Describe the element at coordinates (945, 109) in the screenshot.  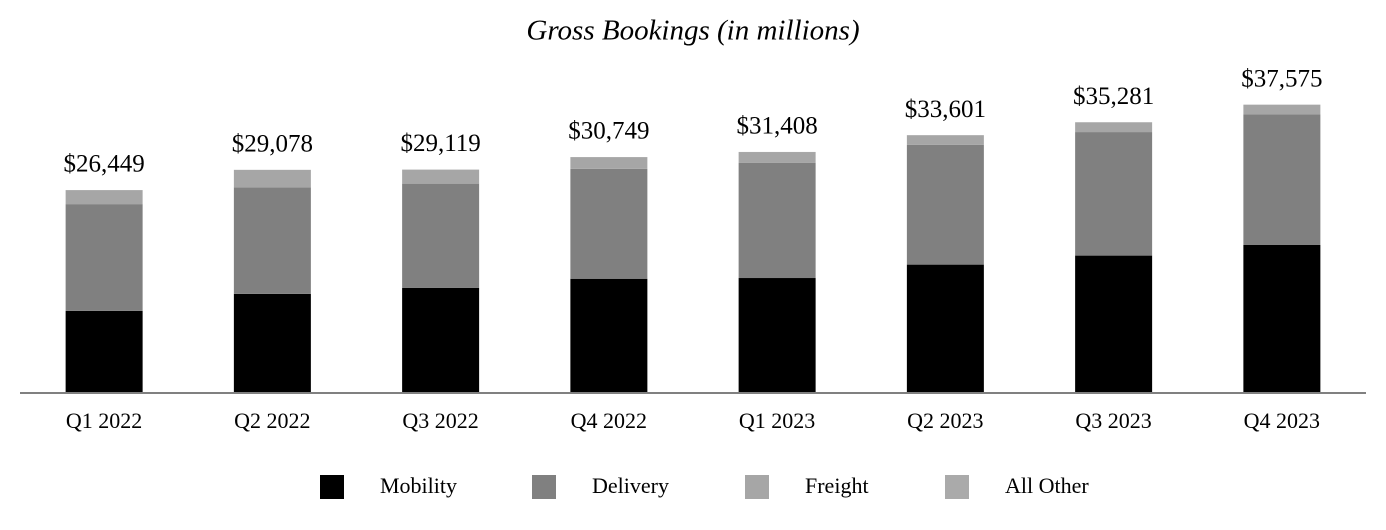
I see `total-label: $33,601` at that location.